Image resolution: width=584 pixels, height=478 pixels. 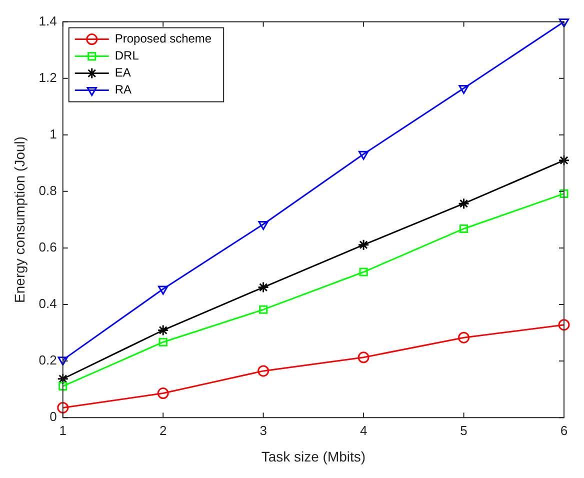 I want to click on y-tick-label: 0.4, so click(x=47, y=304).